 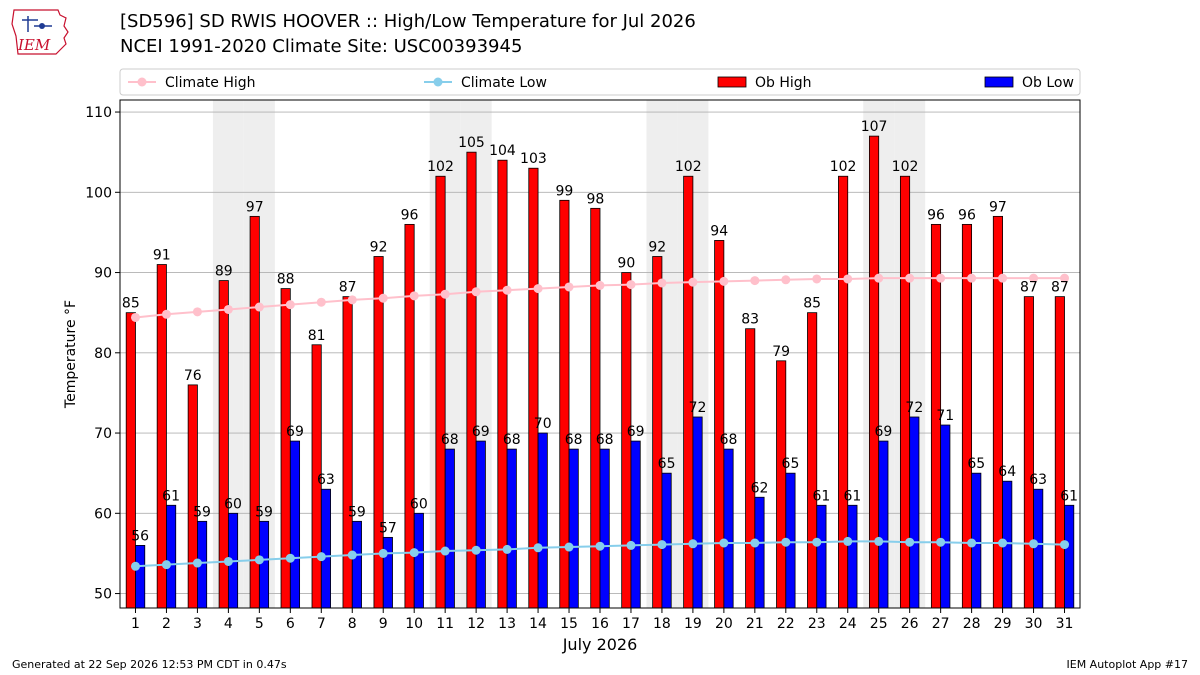 What do you see at coordinates (976, 464) in the screenshot?
I see `ob-low-label-28: 65` at bounding box center [976, 464].